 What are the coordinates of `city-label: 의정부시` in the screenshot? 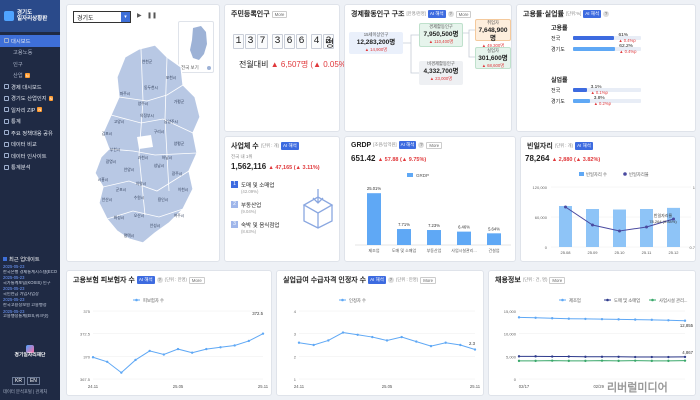 It's located at (147, 115).